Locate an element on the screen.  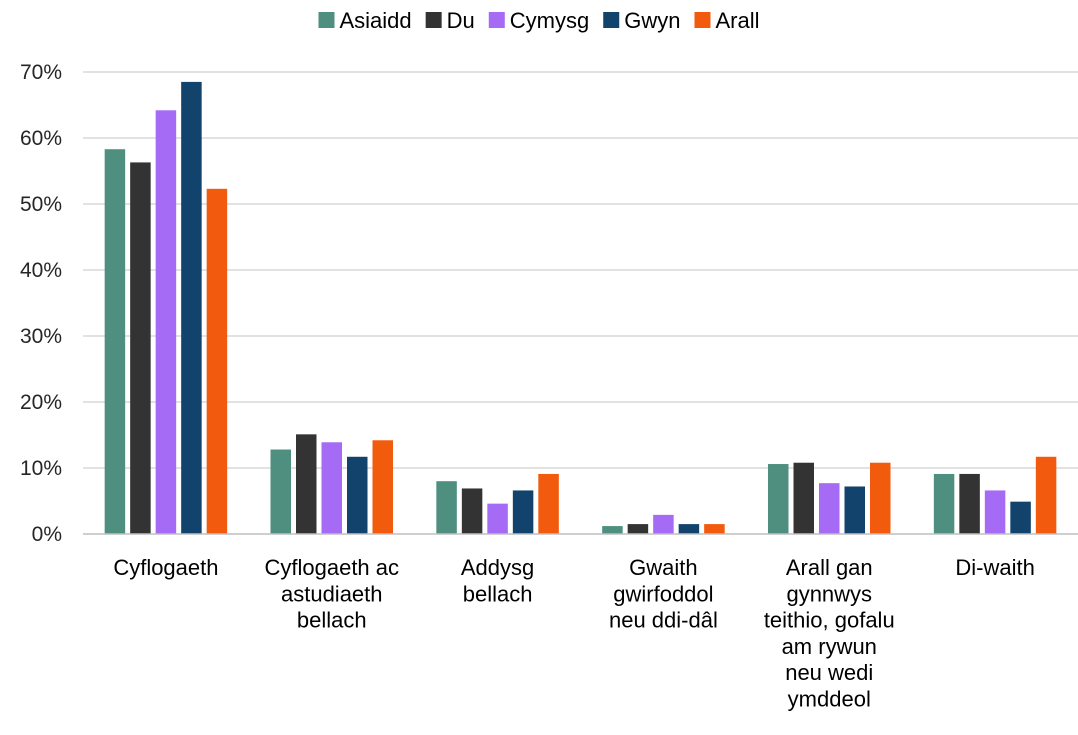
category-label: Cyflogaeth ac astudiaeth bellach is located at coordinates (331, 594).